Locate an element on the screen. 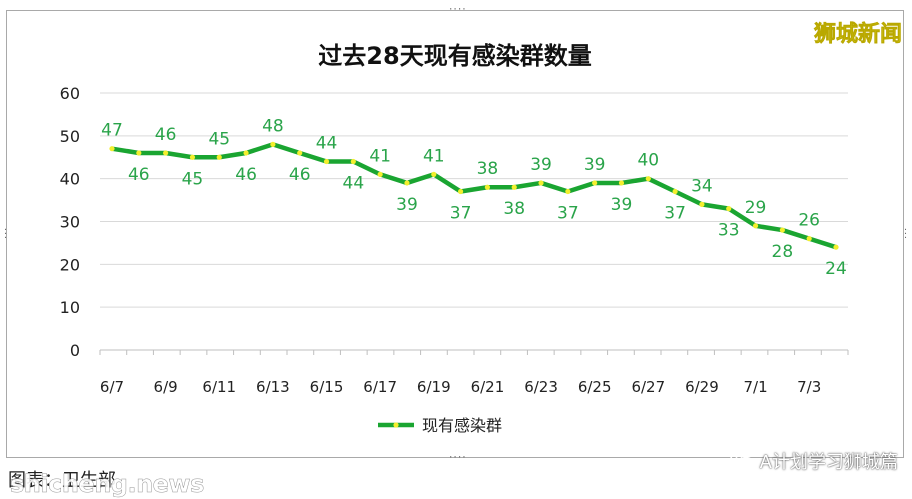  x-tick-label: 7/1 is located at coordinates (755, 387).